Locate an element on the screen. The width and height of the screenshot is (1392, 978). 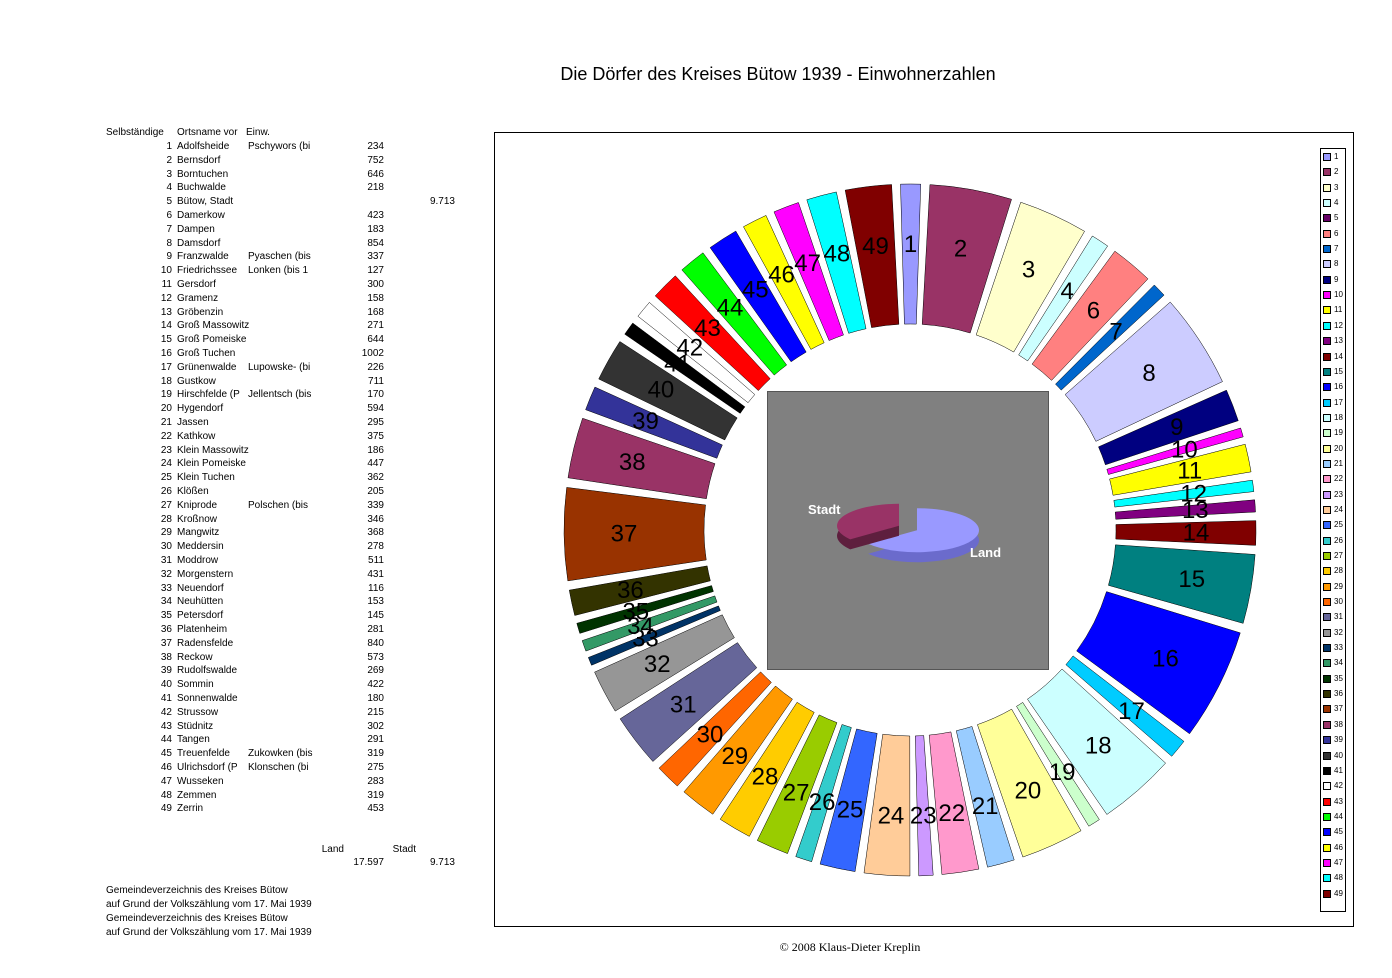
legend-label: 13 is located at coordinates (1338, 340).